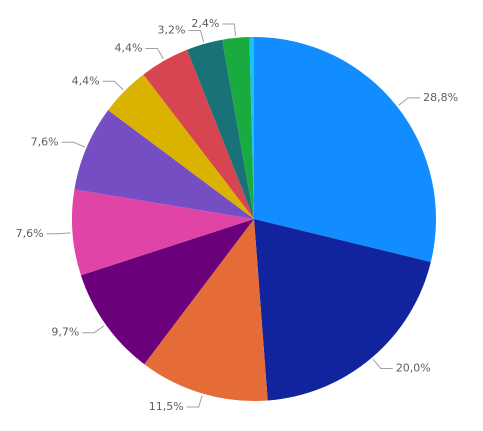  I want to click on data-label: 2,4%, so click(205, 23).